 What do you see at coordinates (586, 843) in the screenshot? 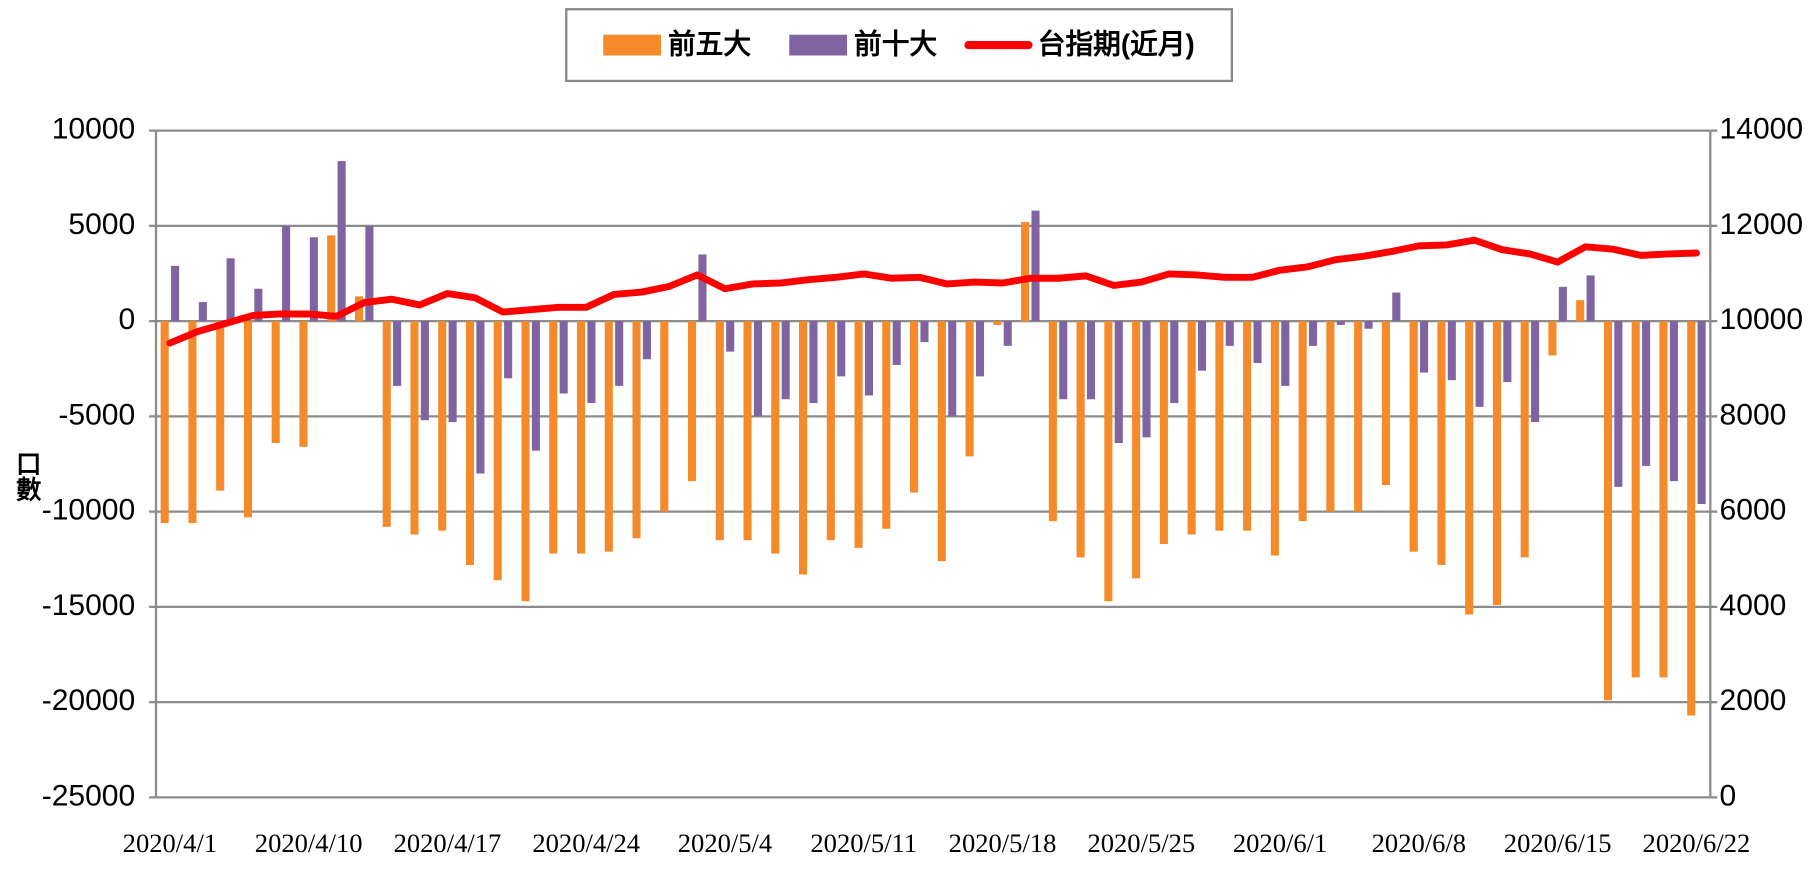
I see `x-tick-label: 2020/4/24` at bounding box center [586, 843].